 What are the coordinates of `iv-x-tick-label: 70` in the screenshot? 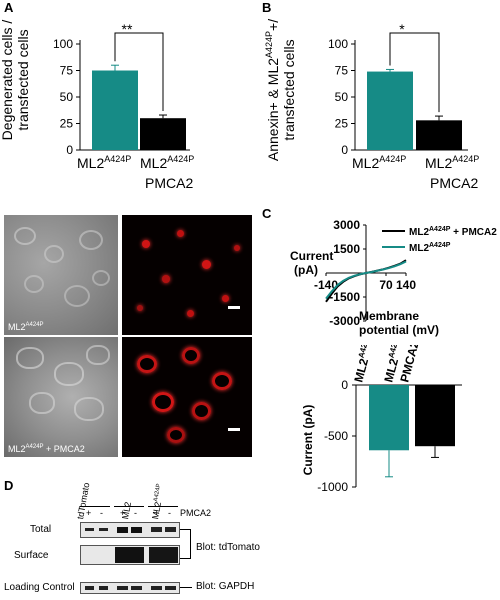 It's located at (386, 285).